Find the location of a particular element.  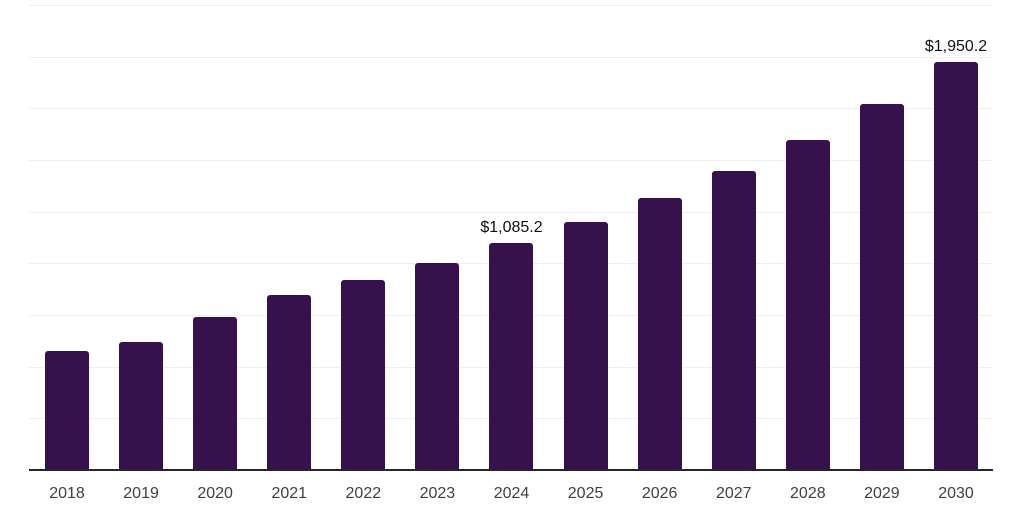

data-label-2030: $1,950.2 is located at coordinates (956, 46).